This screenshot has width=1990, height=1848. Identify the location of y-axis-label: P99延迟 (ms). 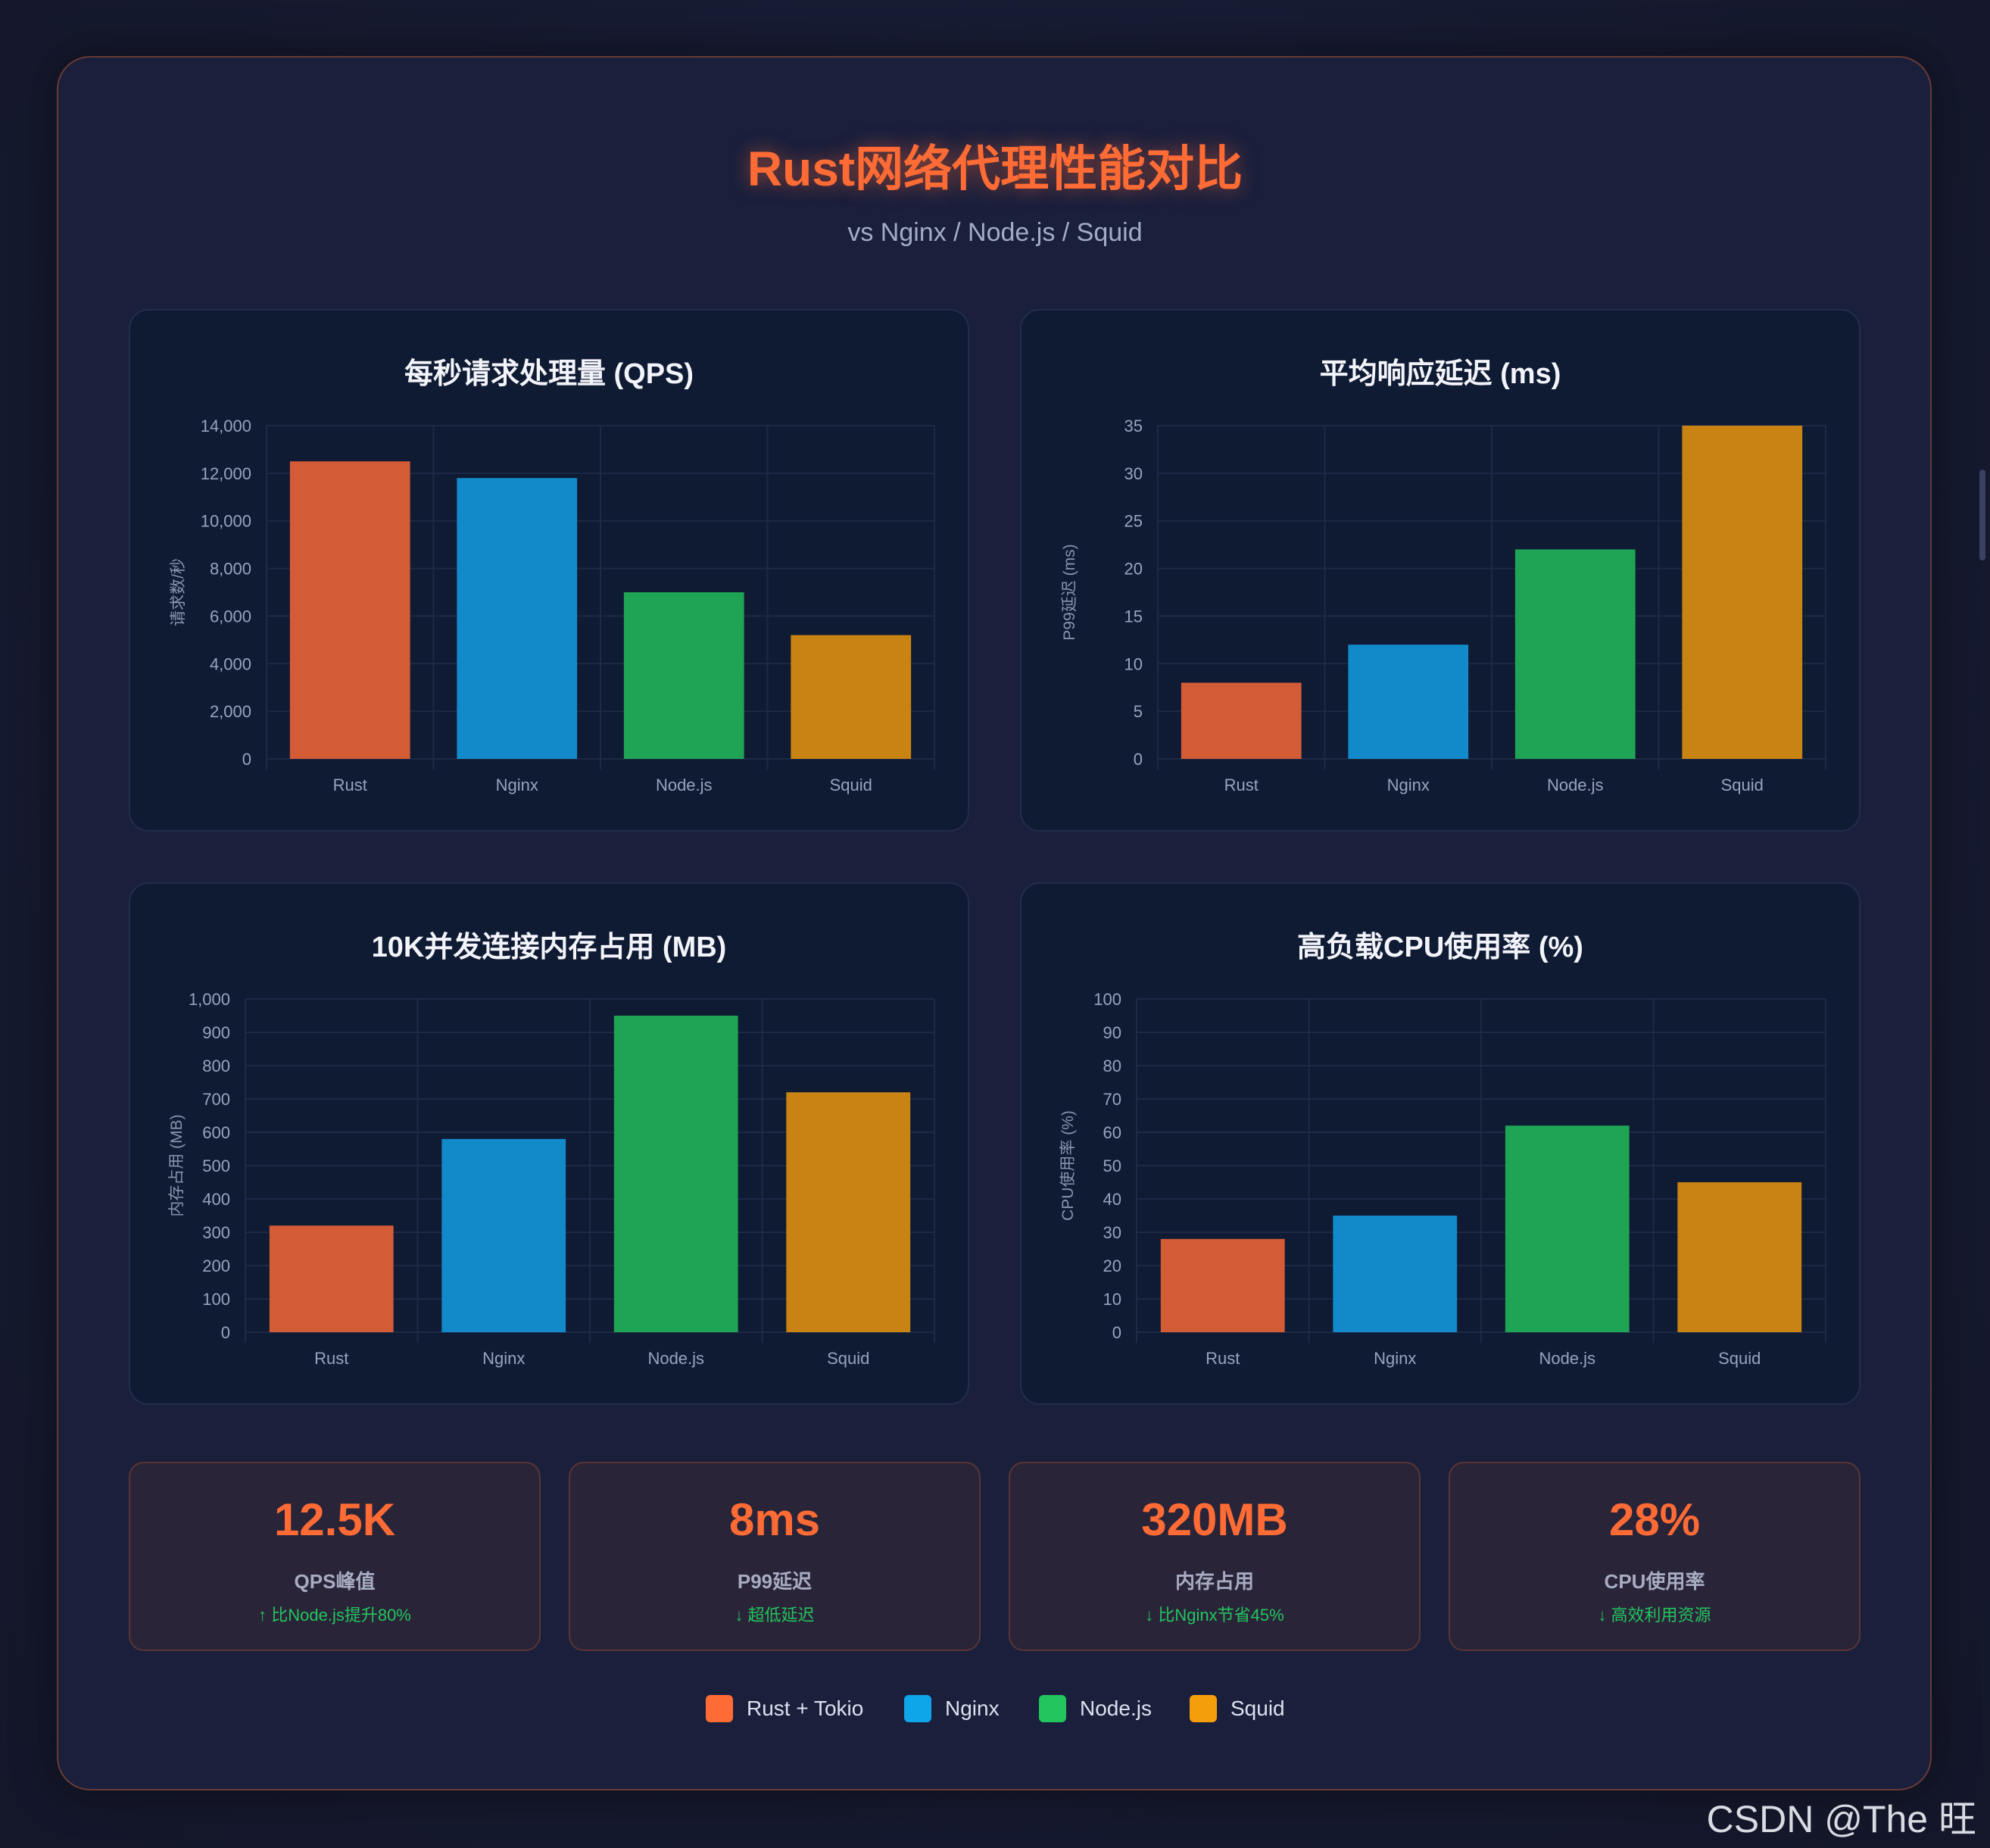
(1070, 592).